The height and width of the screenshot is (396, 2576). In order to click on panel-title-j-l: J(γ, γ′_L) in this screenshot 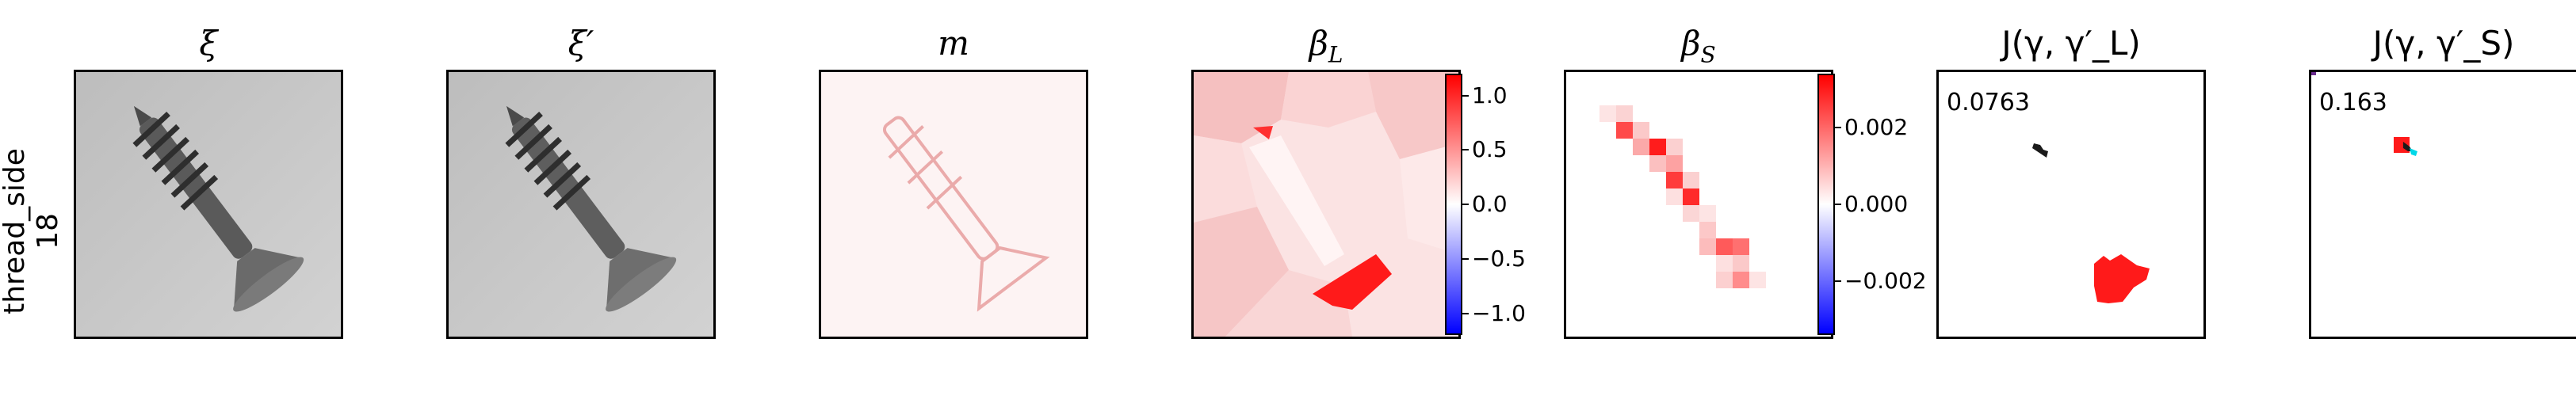, I will do `click(2071, 43)`.